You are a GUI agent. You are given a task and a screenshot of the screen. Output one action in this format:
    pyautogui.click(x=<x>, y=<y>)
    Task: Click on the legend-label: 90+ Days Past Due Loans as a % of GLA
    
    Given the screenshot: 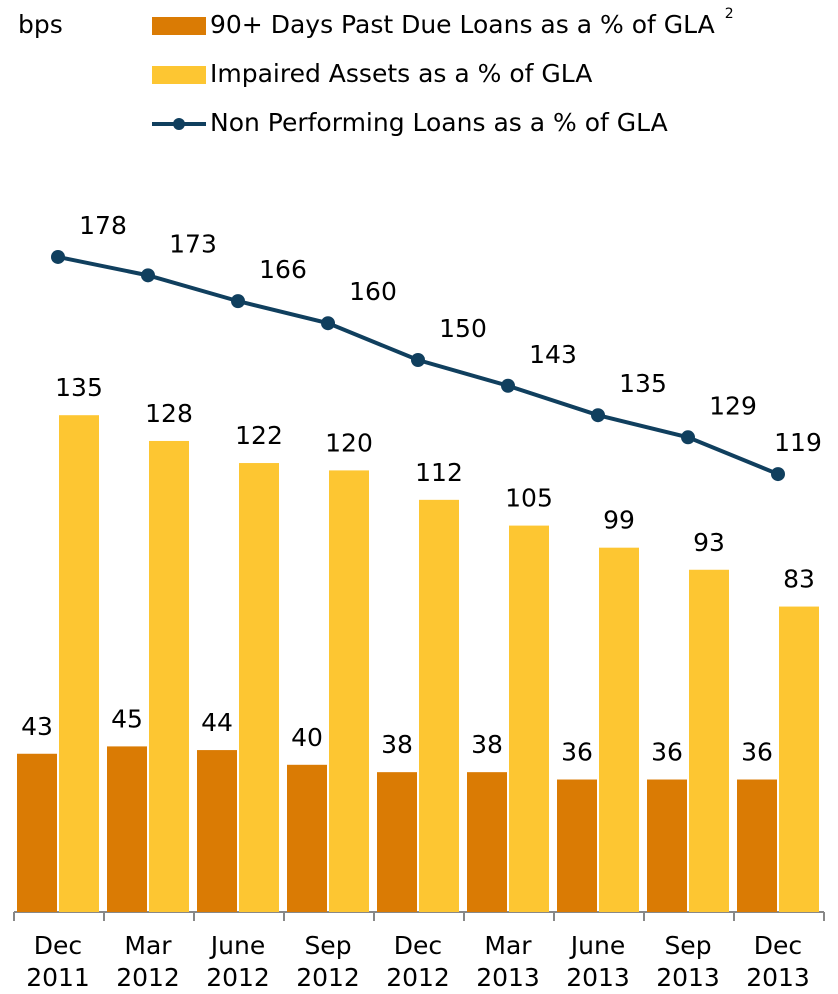 What is the action you would take?
    pyautogui.click(x=462, y=24)
    